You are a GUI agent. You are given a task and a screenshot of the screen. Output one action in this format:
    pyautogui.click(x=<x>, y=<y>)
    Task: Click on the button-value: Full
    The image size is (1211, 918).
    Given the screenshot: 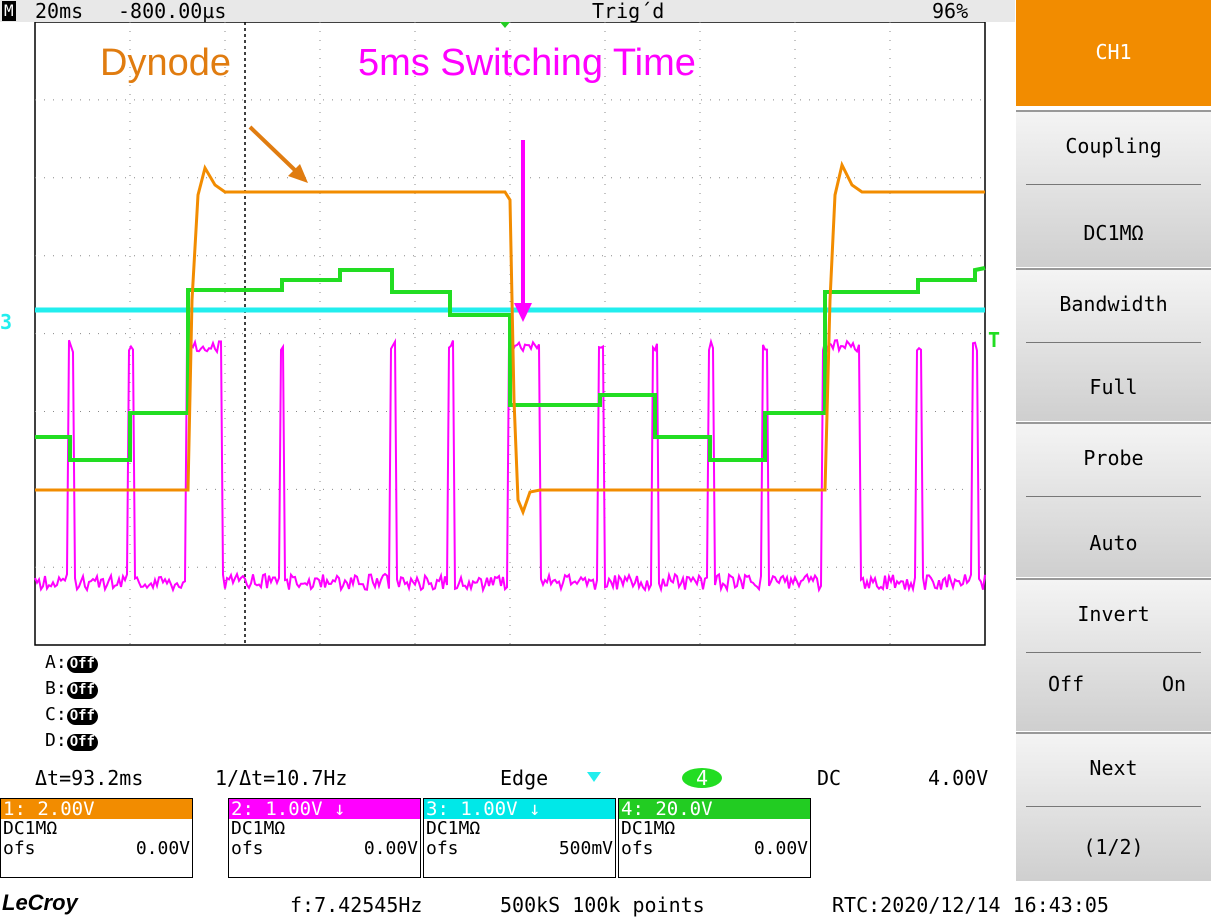 What is the action you would take?
    pyautogui.click(x=1113, y=387)
    